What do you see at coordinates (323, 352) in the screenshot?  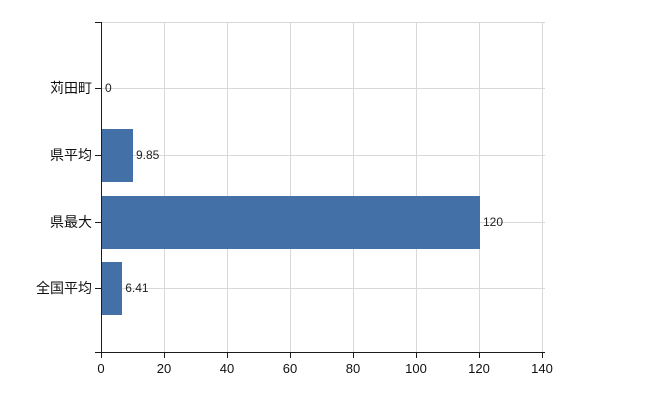 I see `x-axis-line` at bounding box center [323, 352].